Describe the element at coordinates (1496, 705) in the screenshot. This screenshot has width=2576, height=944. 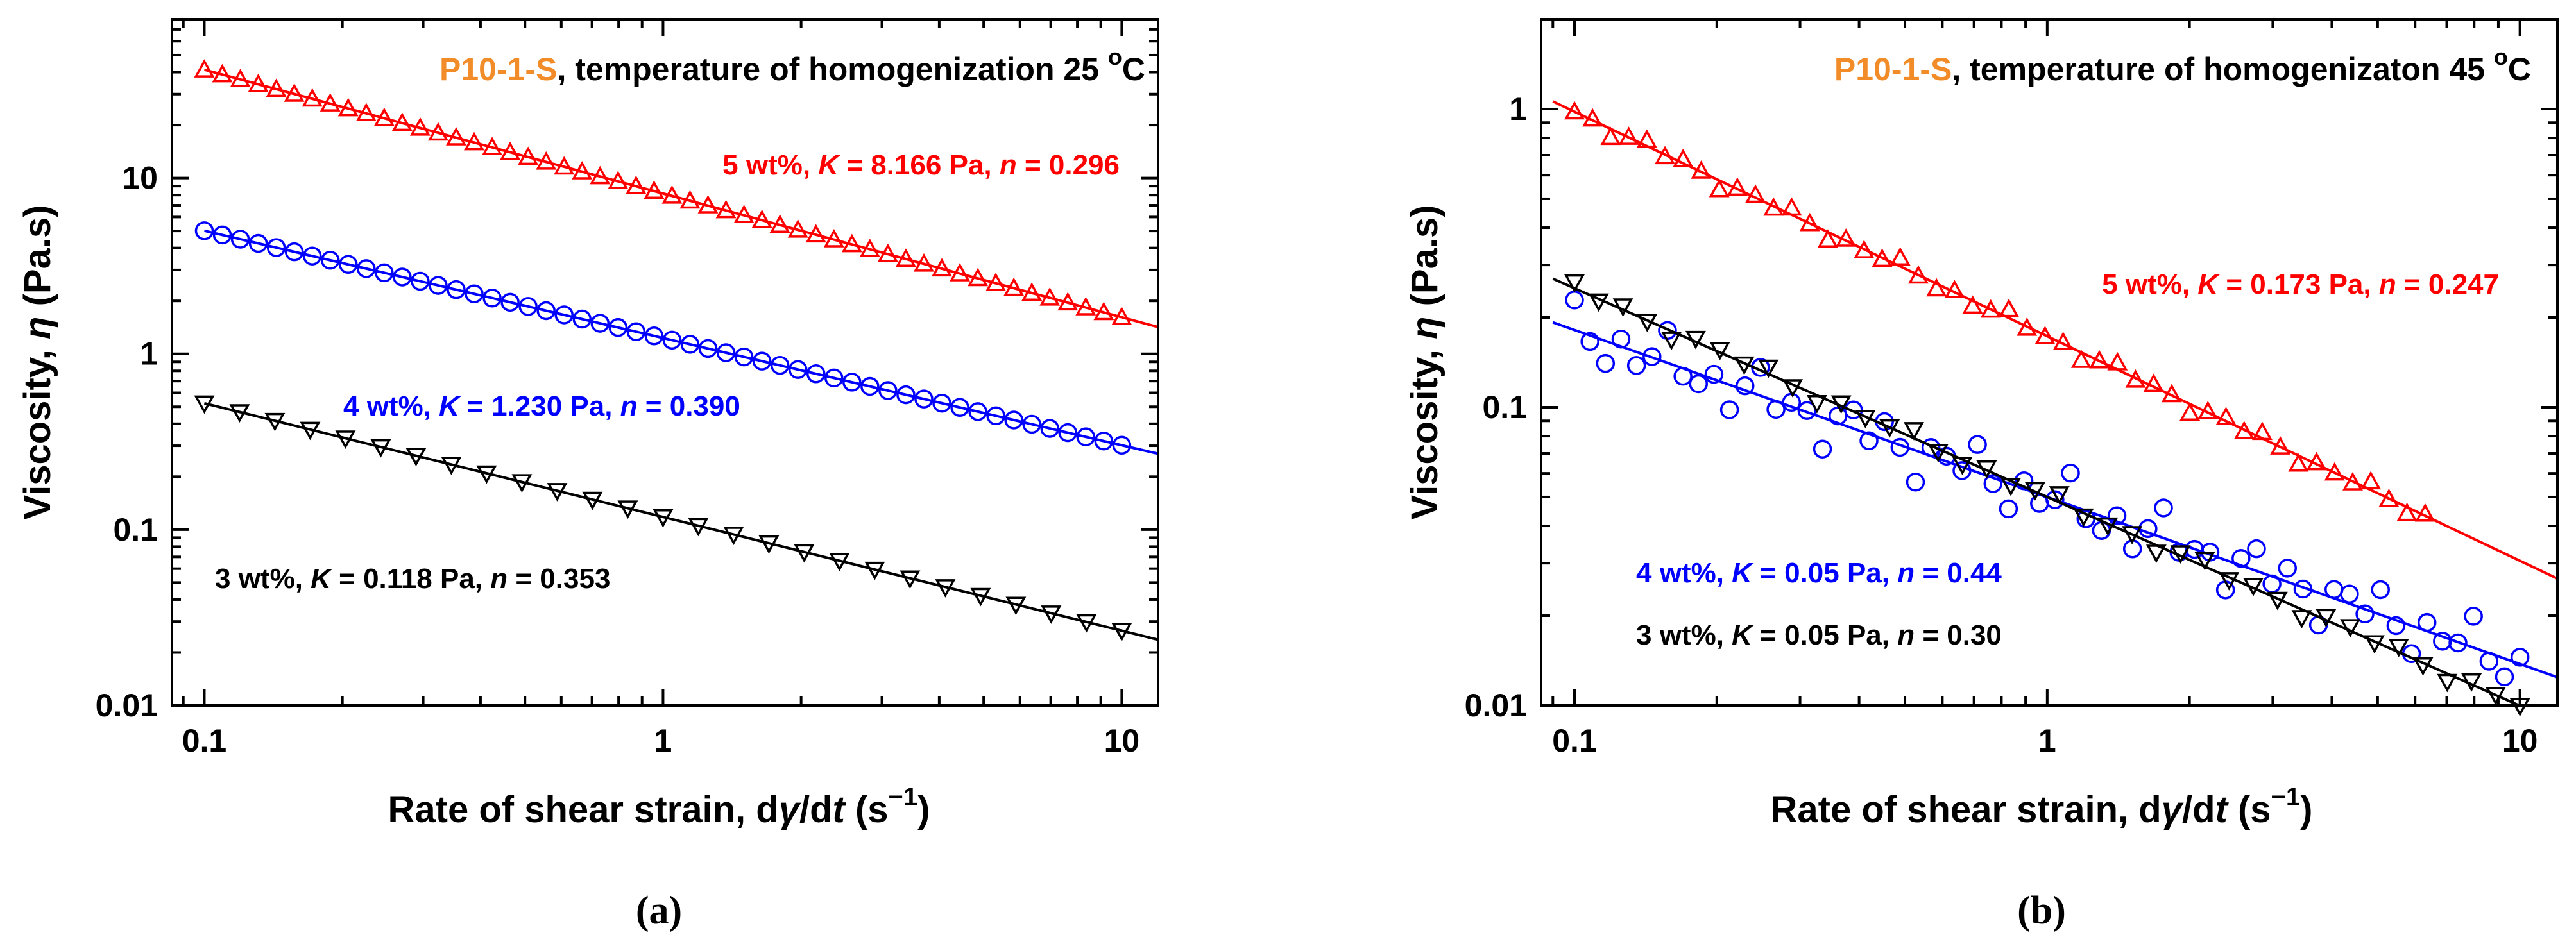
I see `panel-b-ytick-label: 0.01` at that location.